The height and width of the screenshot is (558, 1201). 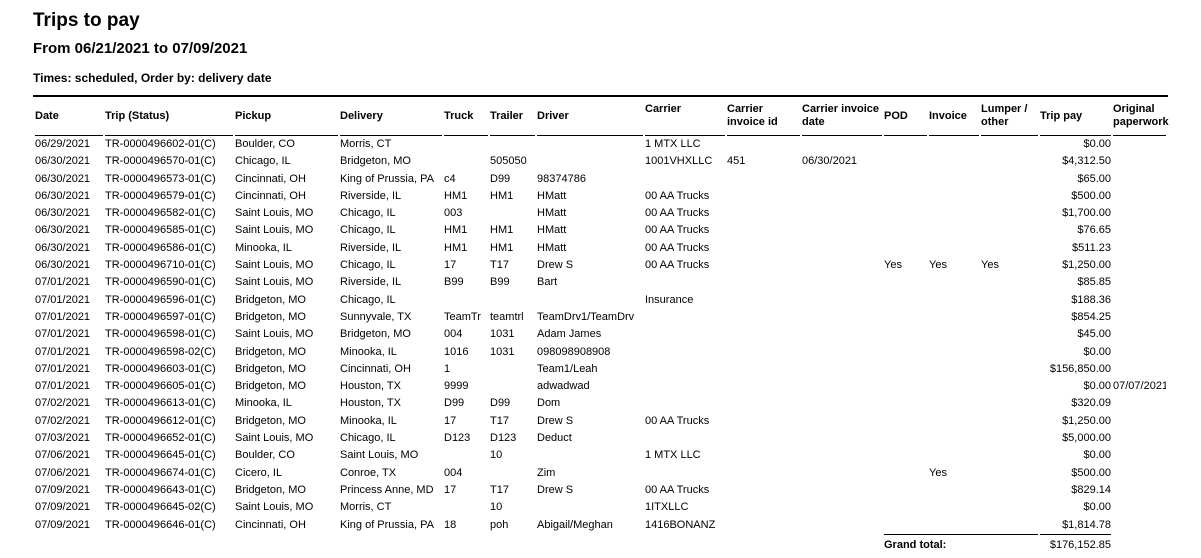 What do you see at coordinates (160, 507) in the screenshot?
I see `cell-trip_status: TR-0000496645-02(C)` at bounding box center [160, 507].